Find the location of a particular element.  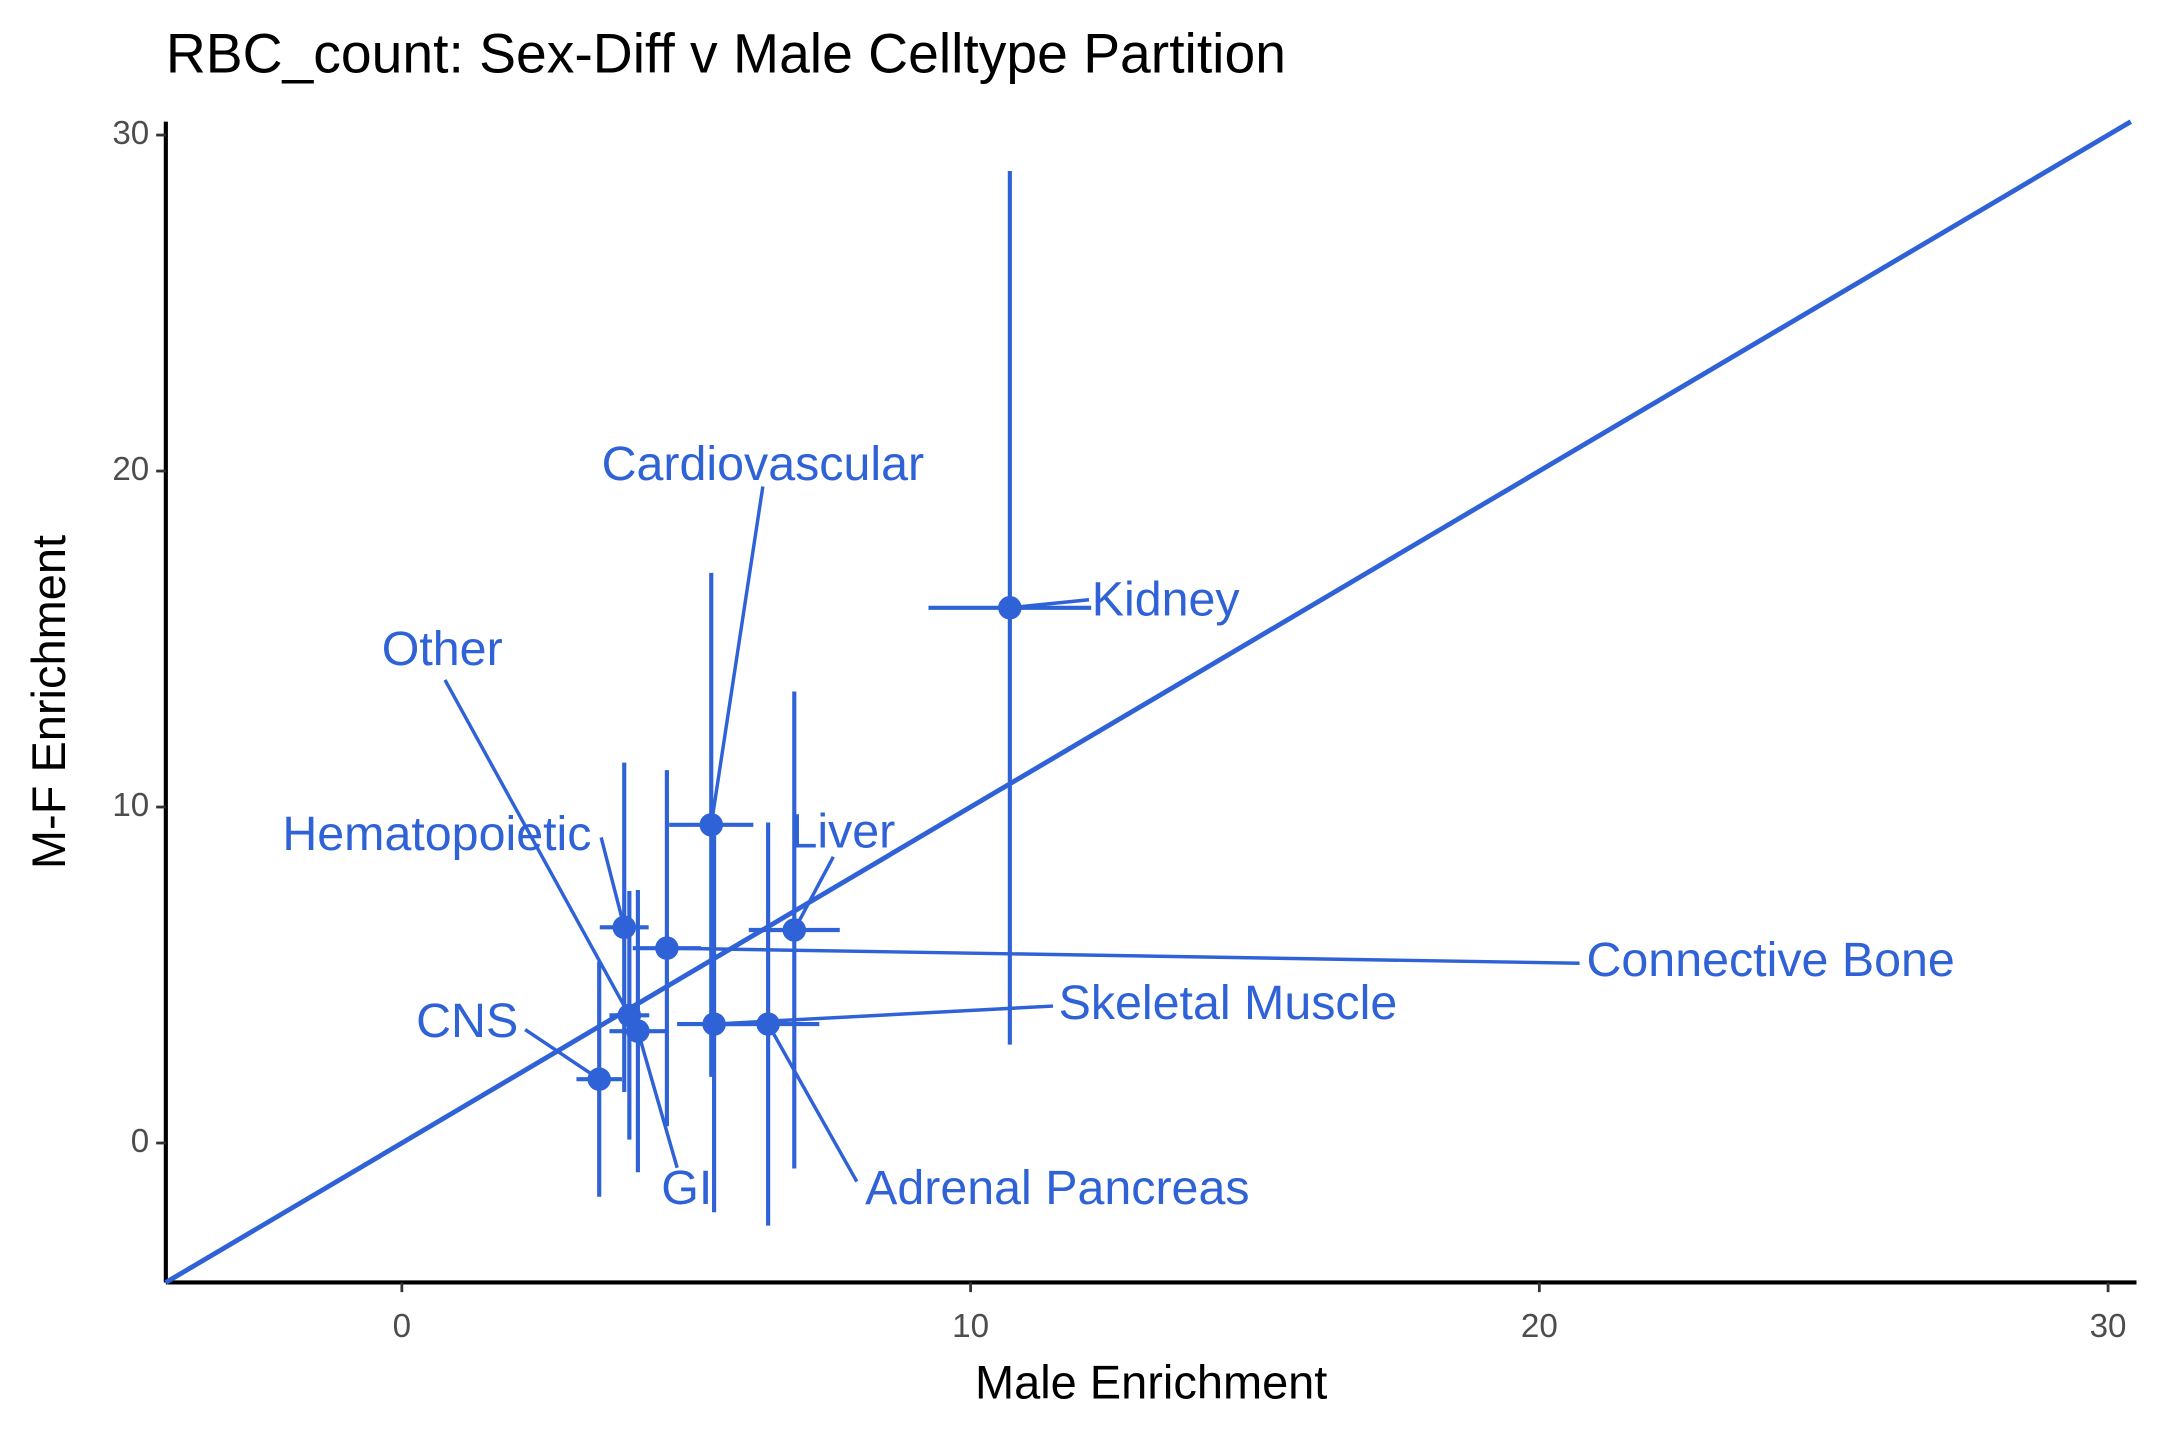

point-label: Skeletal Muscle is located at coordinates (1228, 1003).